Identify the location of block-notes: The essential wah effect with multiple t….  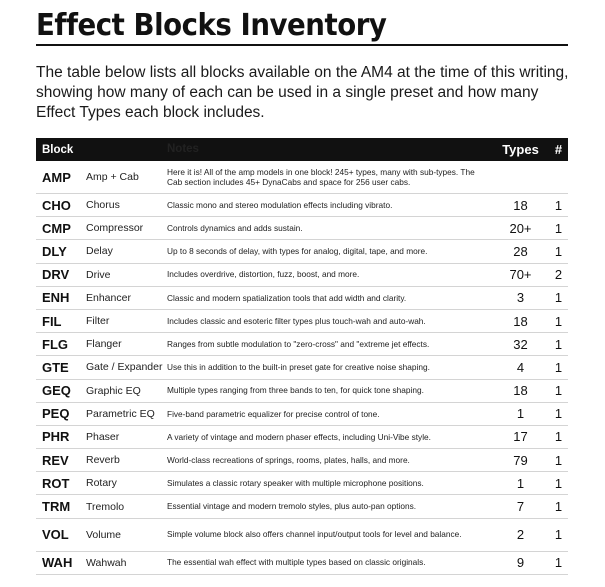
(296, 562).